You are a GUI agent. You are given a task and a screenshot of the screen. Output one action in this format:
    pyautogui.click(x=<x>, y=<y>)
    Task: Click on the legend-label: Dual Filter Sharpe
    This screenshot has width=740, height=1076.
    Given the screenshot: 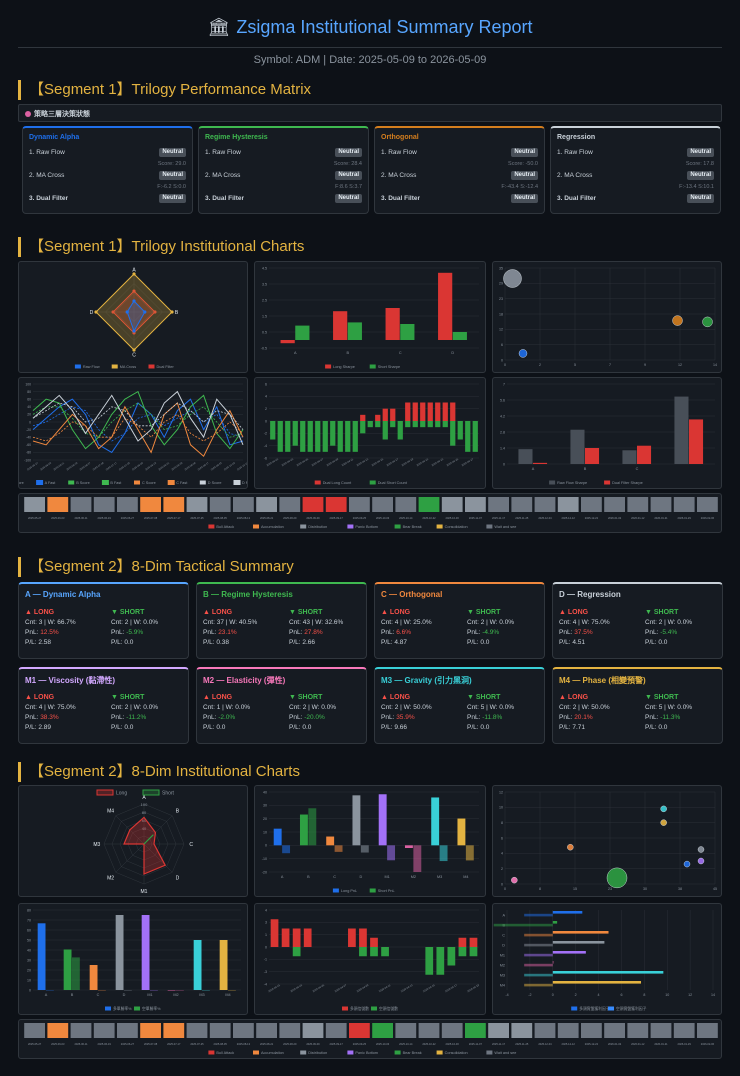 What is the action you would take?
    pyautogui.click(x=627, y=483)
    